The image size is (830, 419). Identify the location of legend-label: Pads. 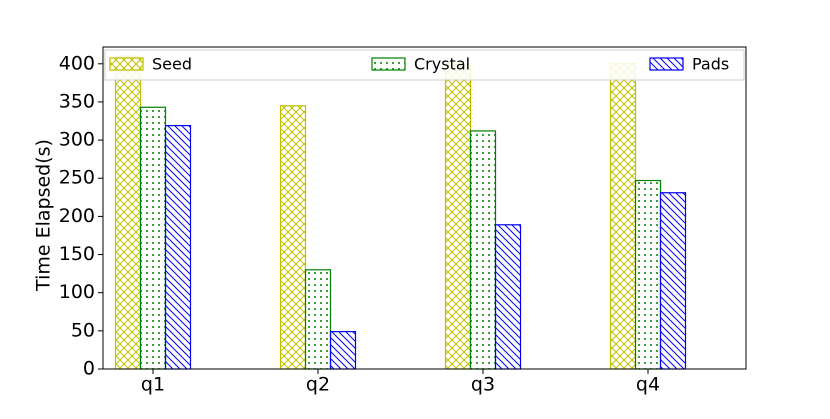
(710, 64).